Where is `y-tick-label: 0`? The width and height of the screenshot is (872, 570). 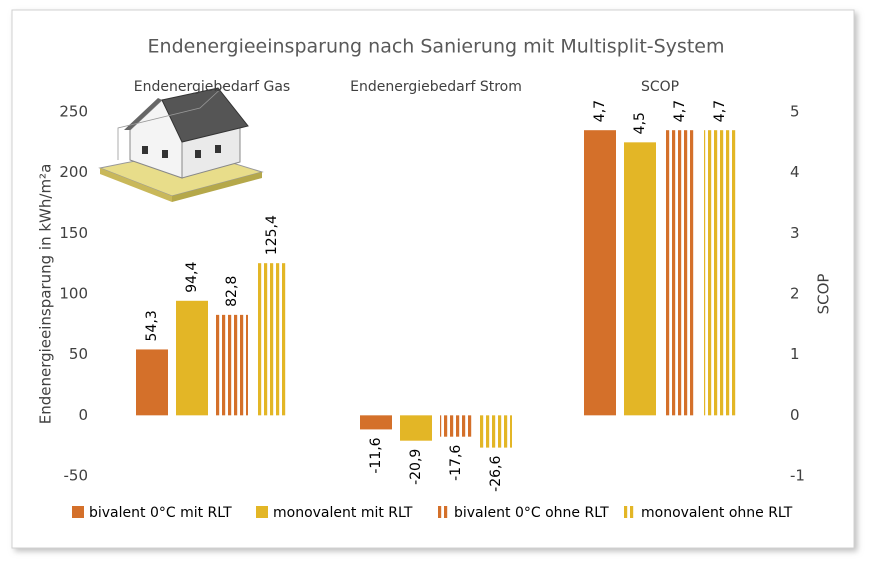
y-tick-label: 0 is located at coordinates (83, 415).